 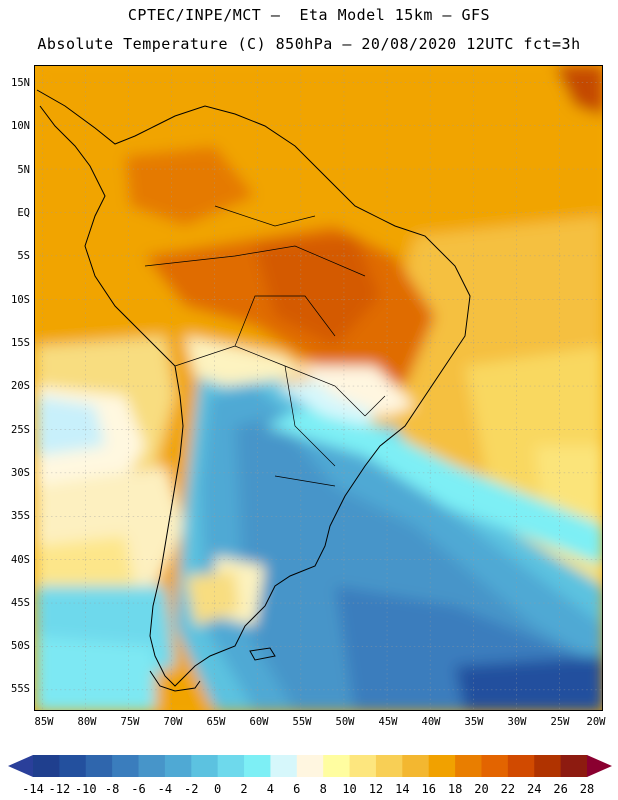 I want to click on legend-label: 4, so click(x=270, y=789).